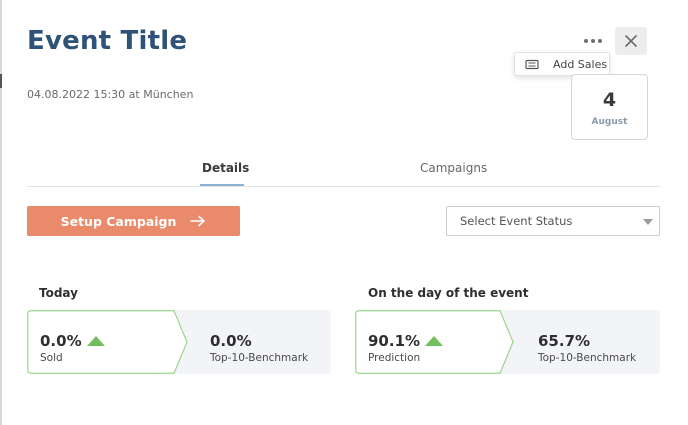 Image resolution: width=688 pixels, height=425 pixels. I want to click on today-primary-label: Sold, so click(51, 358).